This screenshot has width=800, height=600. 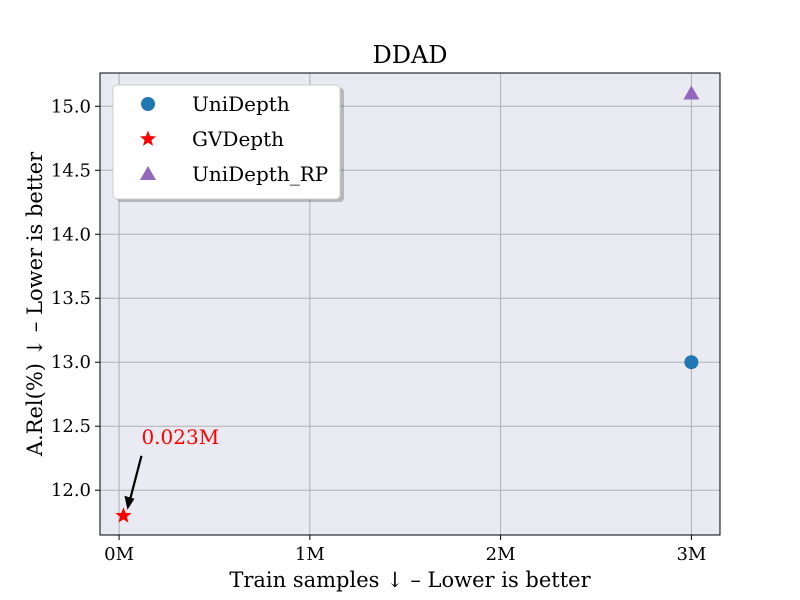 I want to click on x-axis-label: Train samples ↓ – Lower is better, so click(x=410, y=580).